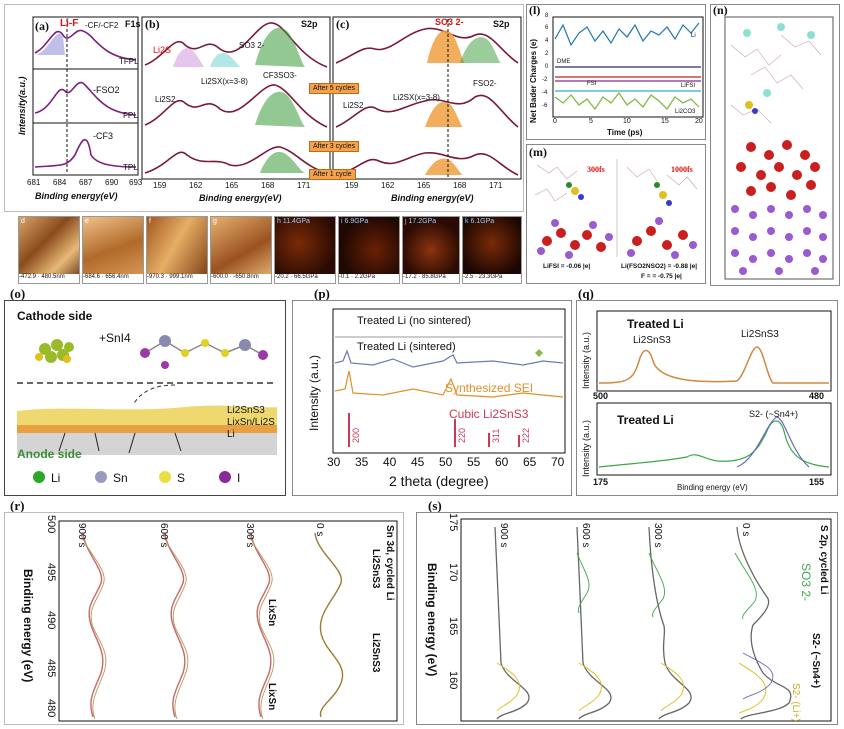  I want to click on md-slab-graphics, so click(779, 148).